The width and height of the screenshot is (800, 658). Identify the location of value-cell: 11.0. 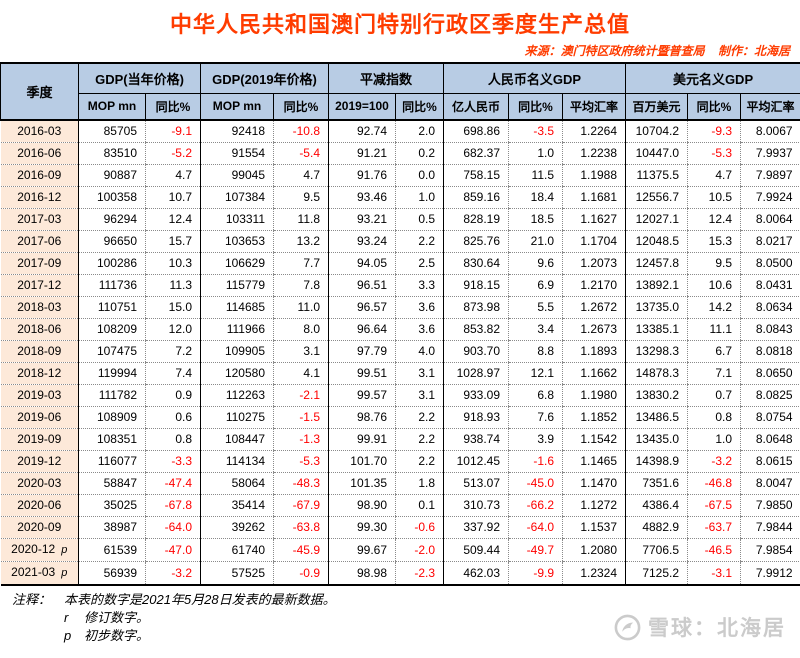
(301, 307).